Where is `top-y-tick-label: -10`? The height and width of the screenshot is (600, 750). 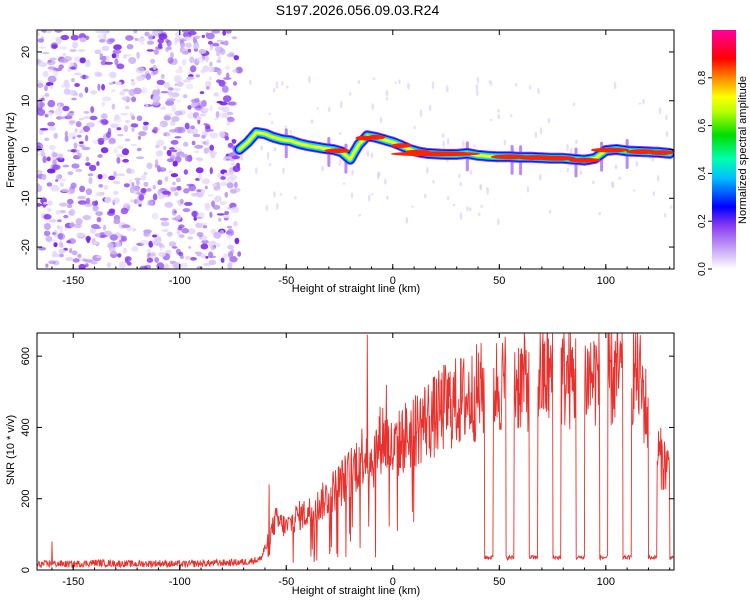
top-y-tick-label: -10 is located at coordinates (26, 198).